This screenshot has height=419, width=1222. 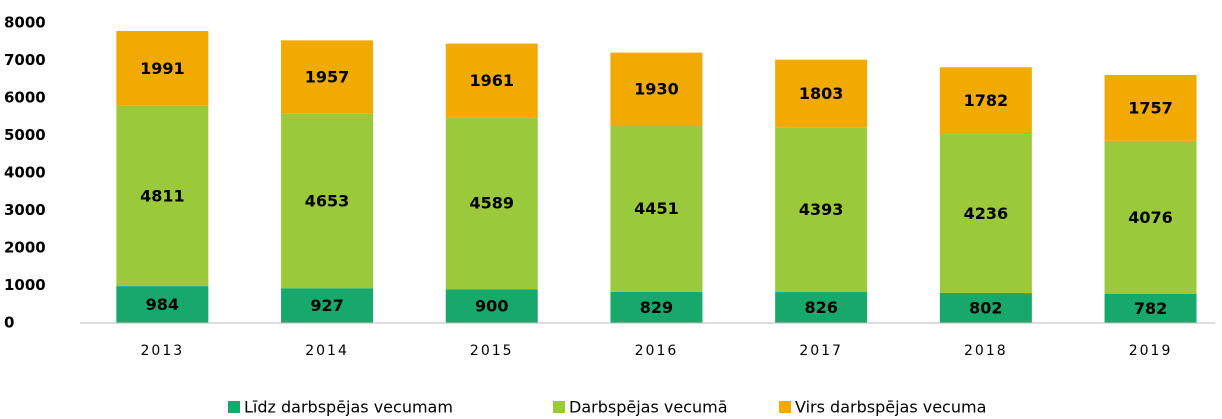 I want to click on value-label: 4811, so click(x=162, y=195).